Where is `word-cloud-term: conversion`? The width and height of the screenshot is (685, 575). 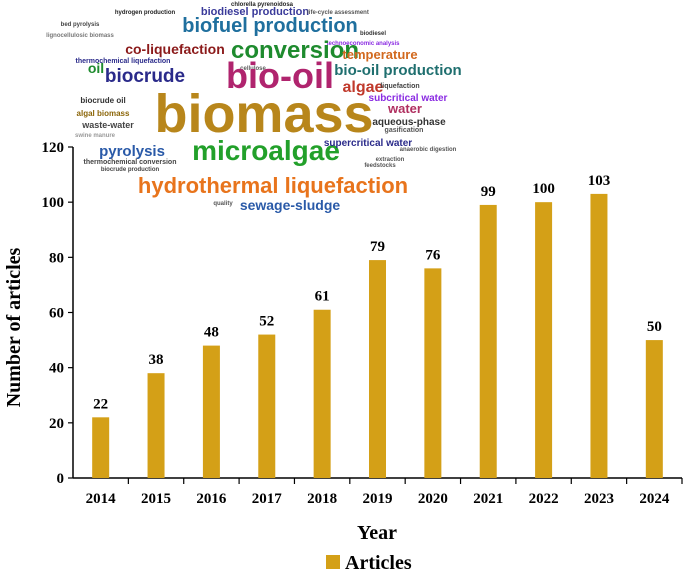
word-cloud-term: conversion is located at coordinates (295, 50).